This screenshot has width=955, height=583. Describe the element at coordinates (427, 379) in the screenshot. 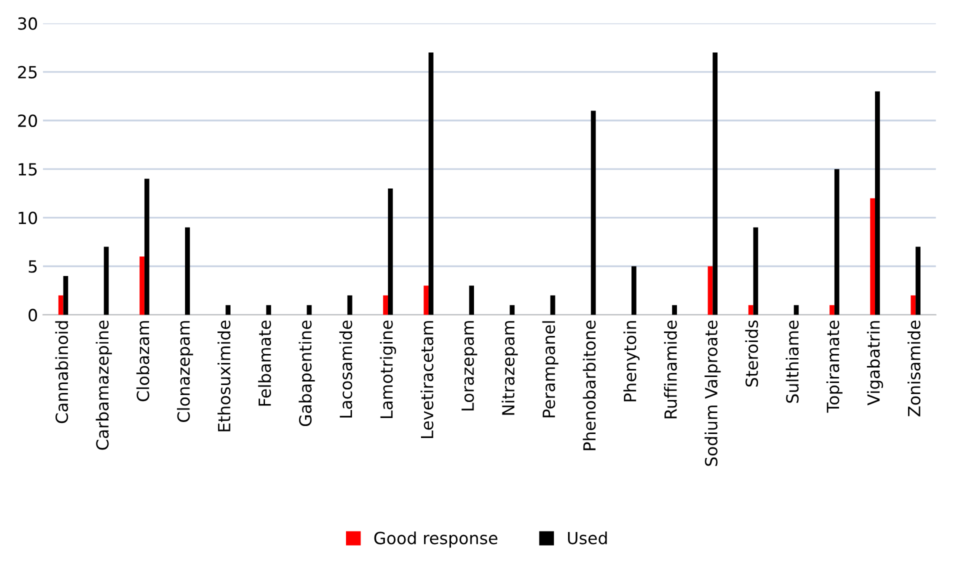

I see `x-tick-label: Levetiracetam` at that location.